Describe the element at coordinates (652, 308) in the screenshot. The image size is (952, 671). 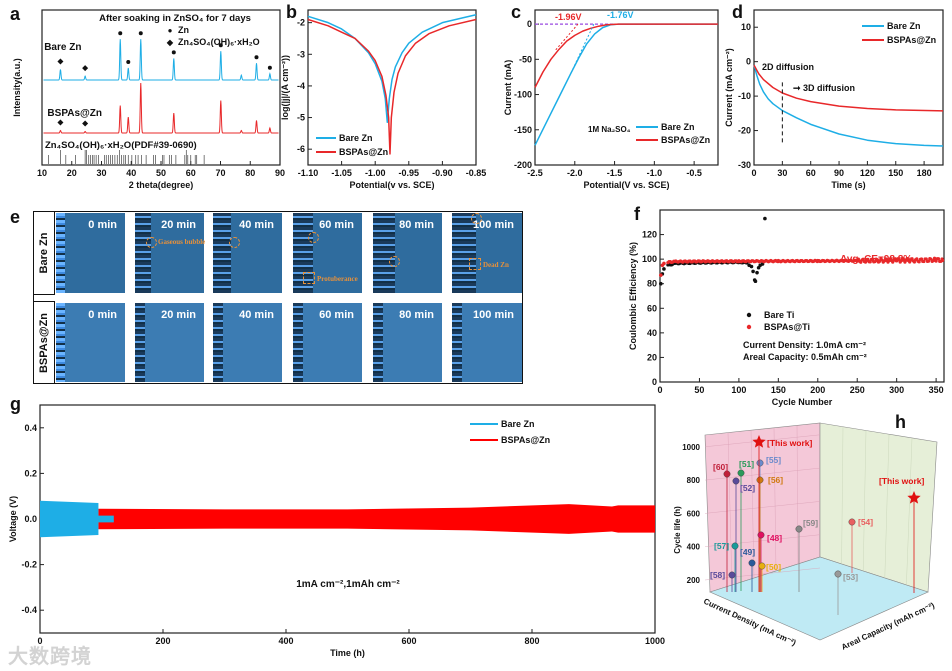
I see `y-tick-label: 60` at that location.